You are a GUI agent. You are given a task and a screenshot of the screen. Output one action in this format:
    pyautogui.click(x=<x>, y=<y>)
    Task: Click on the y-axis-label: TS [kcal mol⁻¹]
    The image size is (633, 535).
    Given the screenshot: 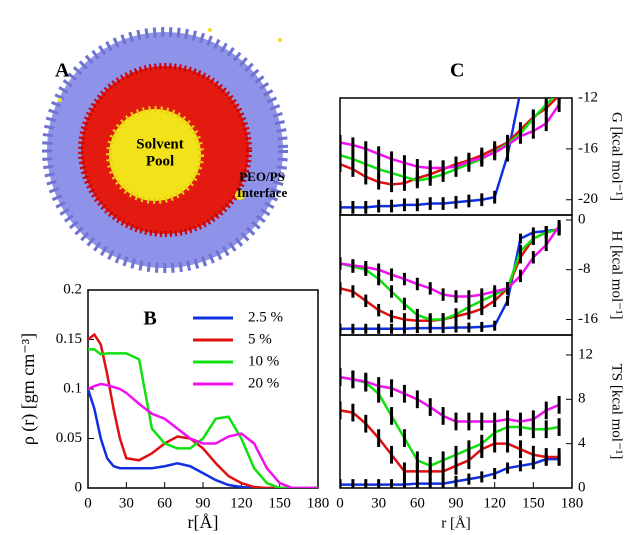 What is the action you would take?
    pyautogui.click(x=617, y=412)
    